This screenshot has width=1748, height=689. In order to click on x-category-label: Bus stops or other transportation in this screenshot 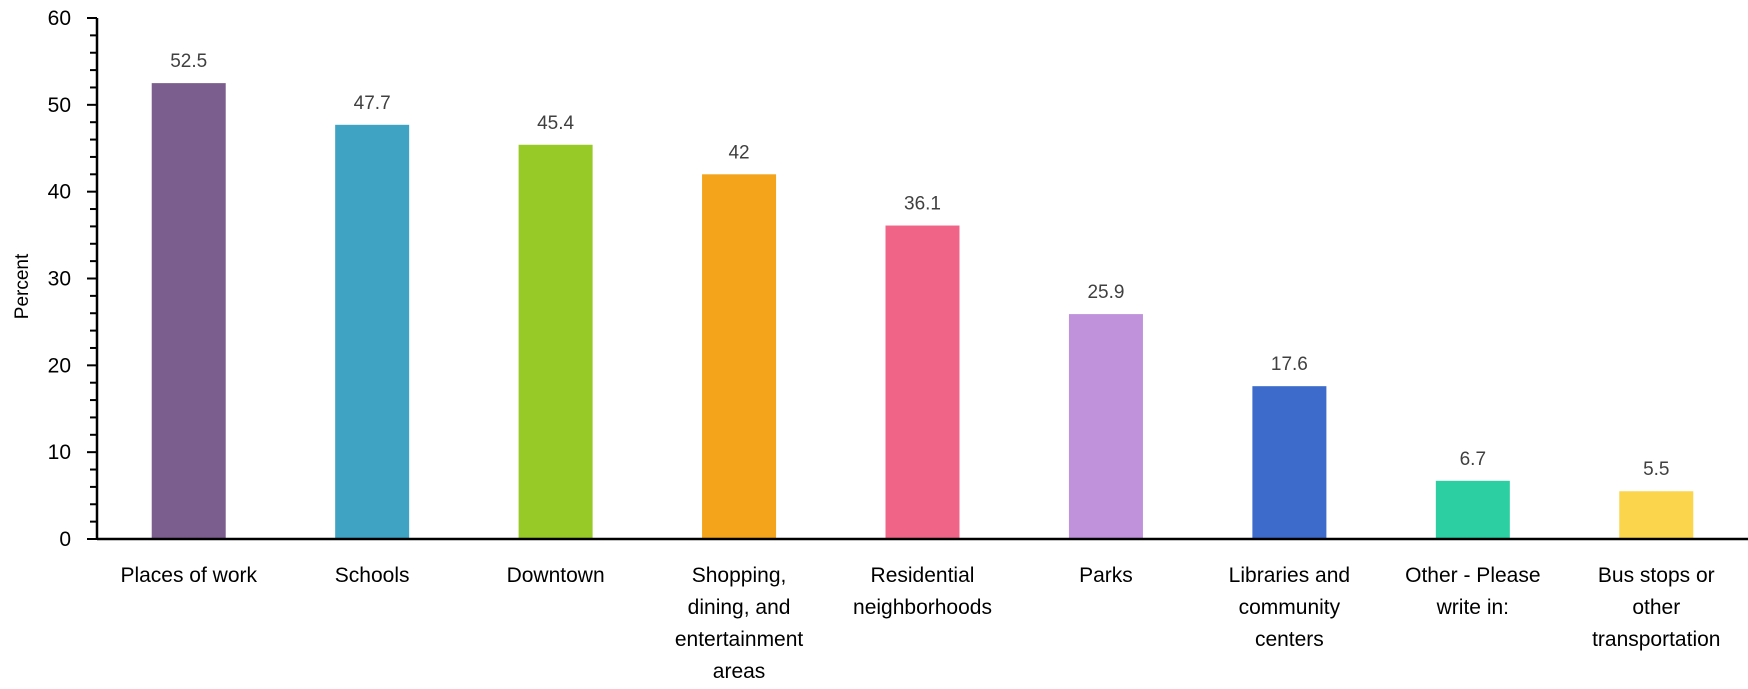, I will do `click(1656, 607)`.